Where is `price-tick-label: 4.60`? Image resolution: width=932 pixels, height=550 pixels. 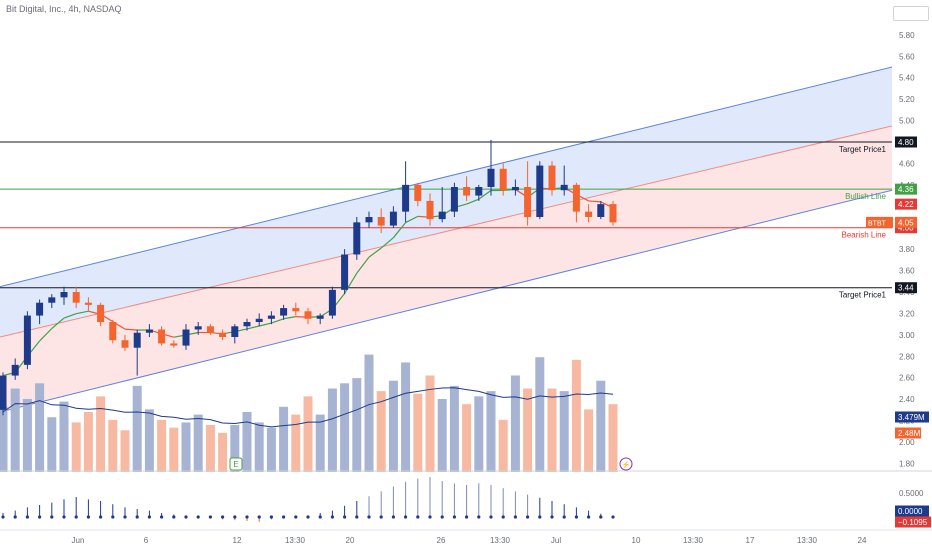 price-tick-label: 4.60 is located at coordinates (907, 163).